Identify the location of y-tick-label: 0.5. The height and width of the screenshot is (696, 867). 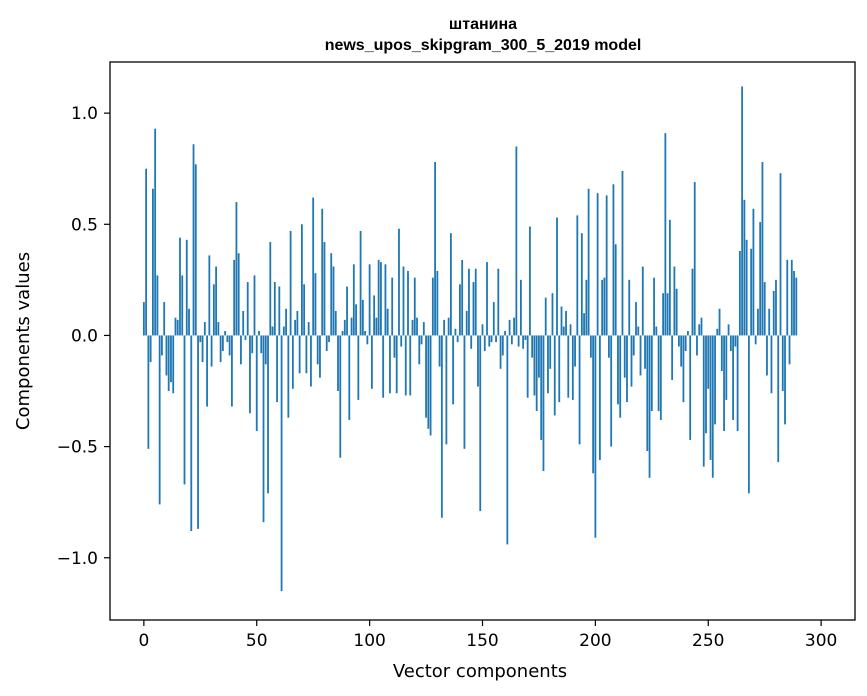
(84, 225).